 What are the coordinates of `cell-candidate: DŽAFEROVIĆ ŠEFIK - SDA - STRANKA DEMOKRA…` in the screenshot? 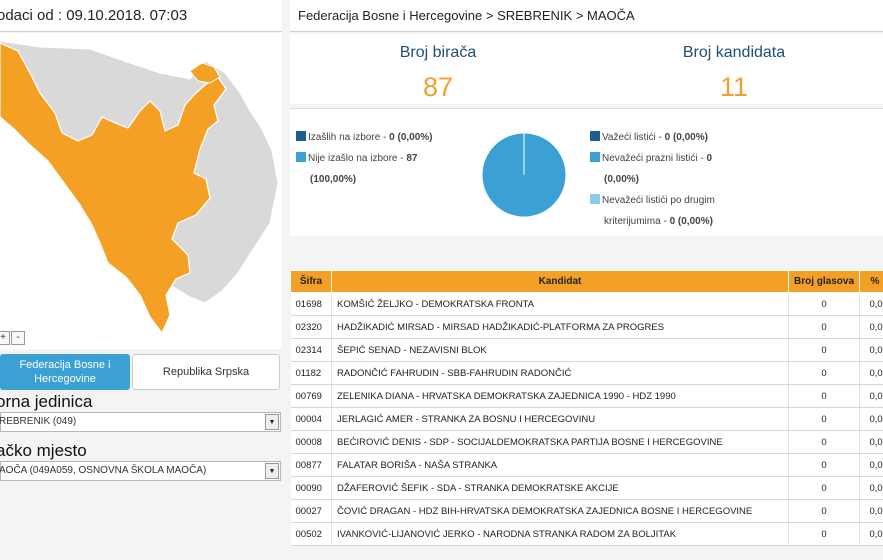 It's located at (560, 488).